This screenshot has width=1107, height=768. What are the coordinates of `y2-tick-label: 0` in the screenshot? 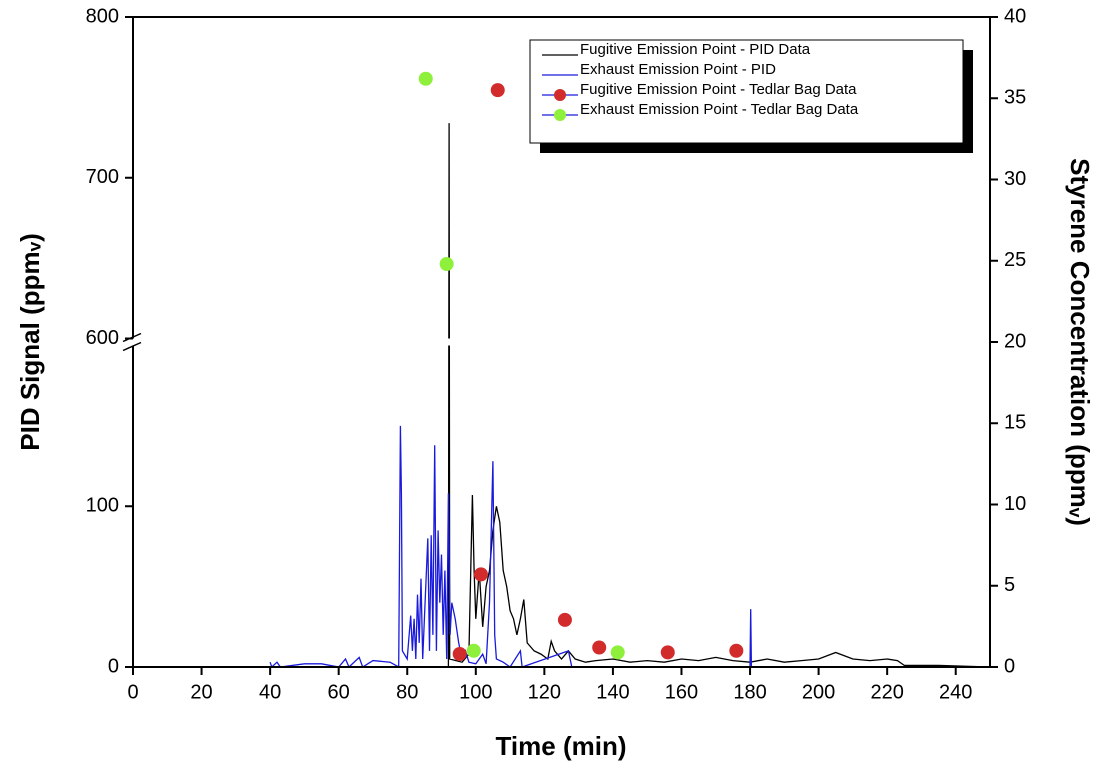 It's located at (1009, 666).